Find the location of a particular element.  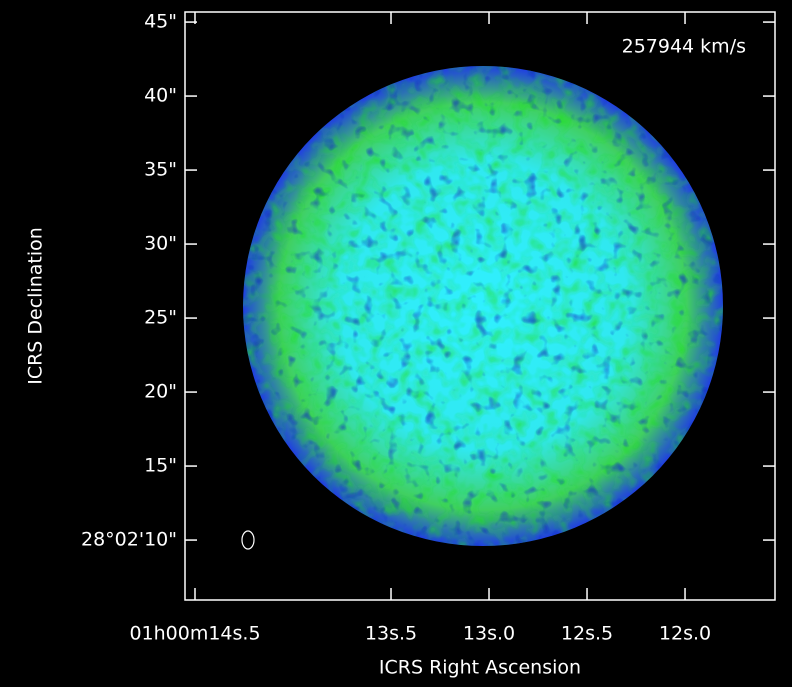

y-tick-label: 15" is located at coordinates (160, 466).